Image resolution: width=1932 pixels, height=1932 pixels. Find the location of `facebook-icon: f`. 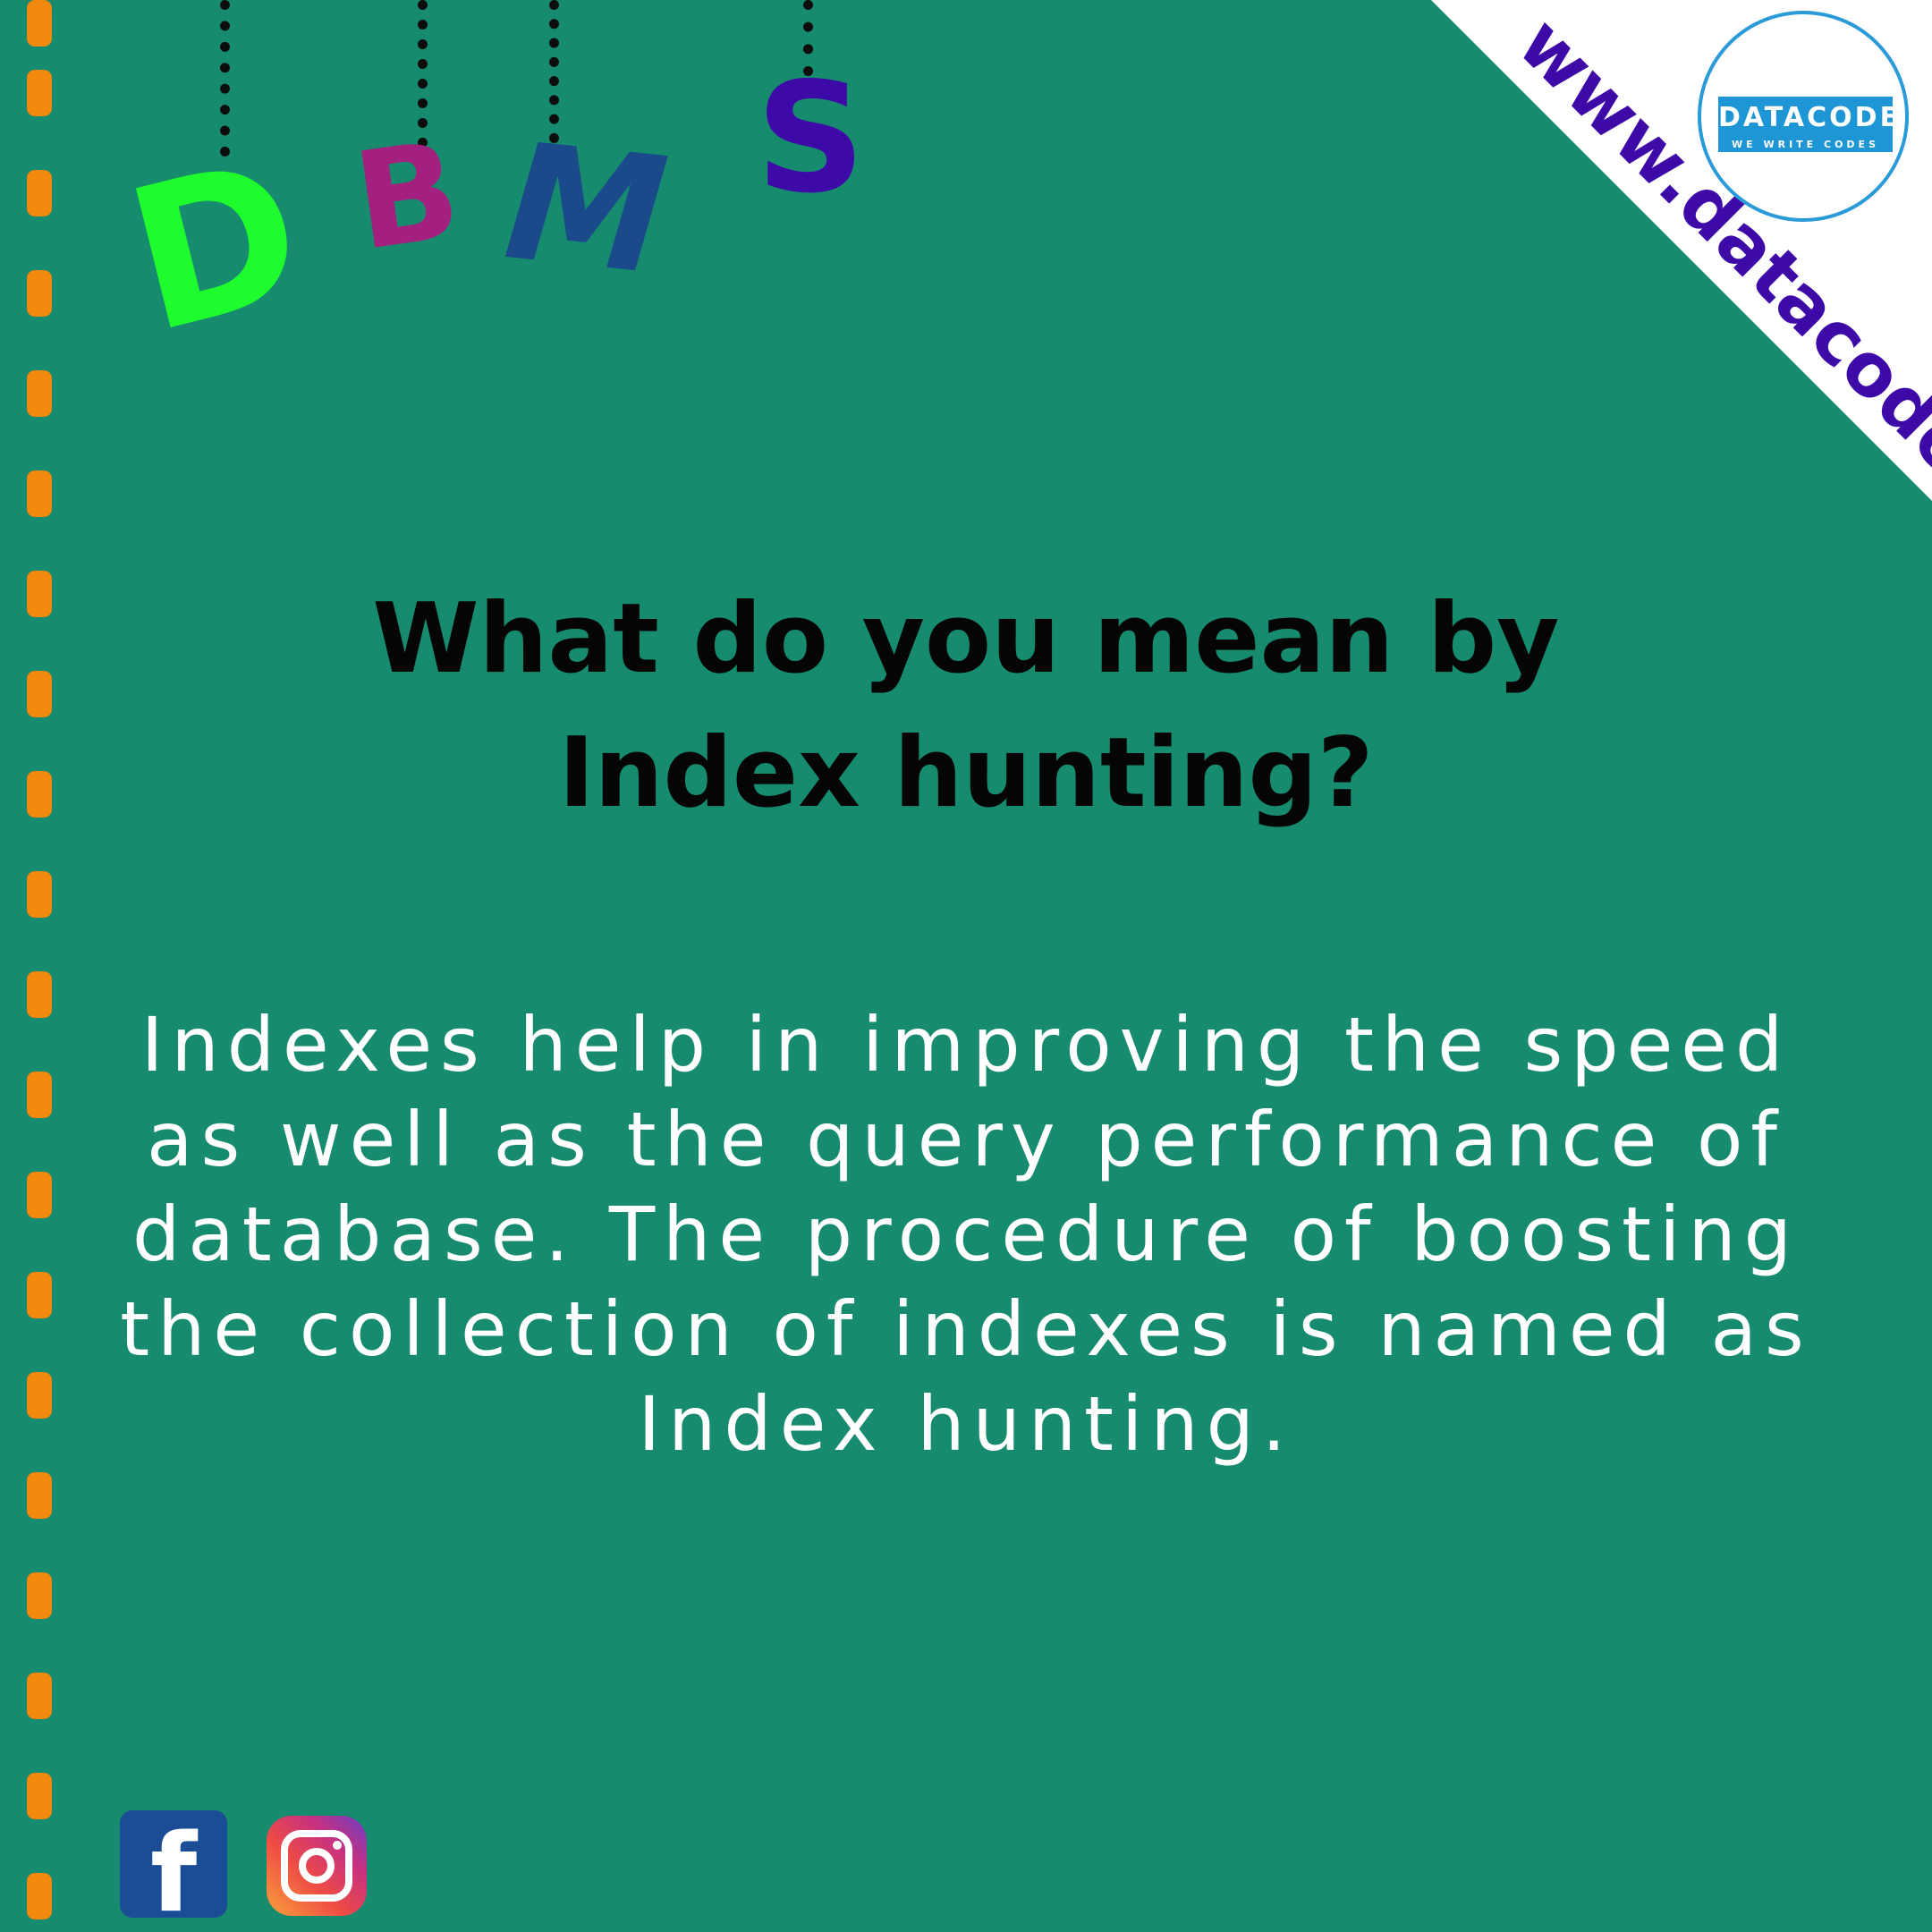

facebook-icon: f is located at coordinates (173, 1864).